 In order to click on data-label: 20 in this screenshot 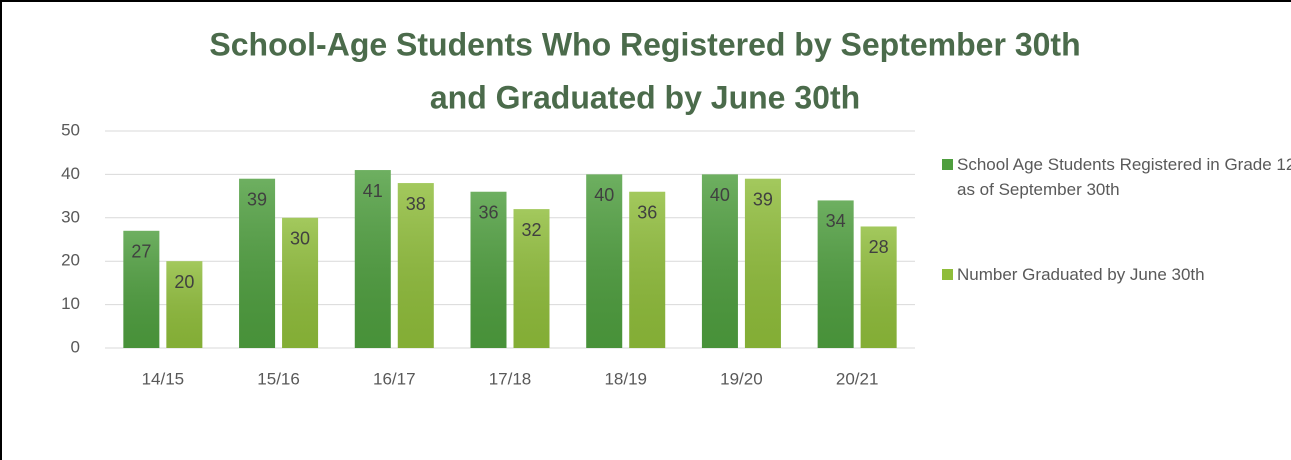, I will do `click(184, 282)`.